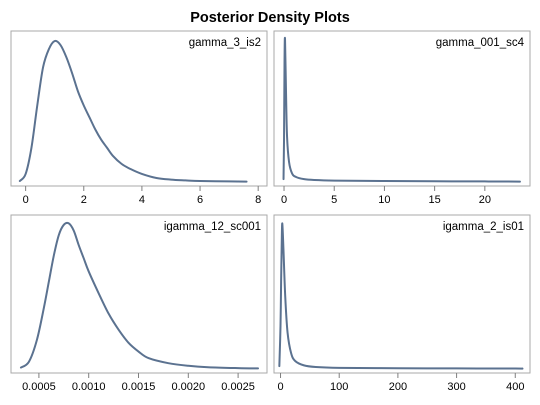  Describe the element at coordinates (258, 200) in the screenshot. I see `x-tick-label: 8` at that location.